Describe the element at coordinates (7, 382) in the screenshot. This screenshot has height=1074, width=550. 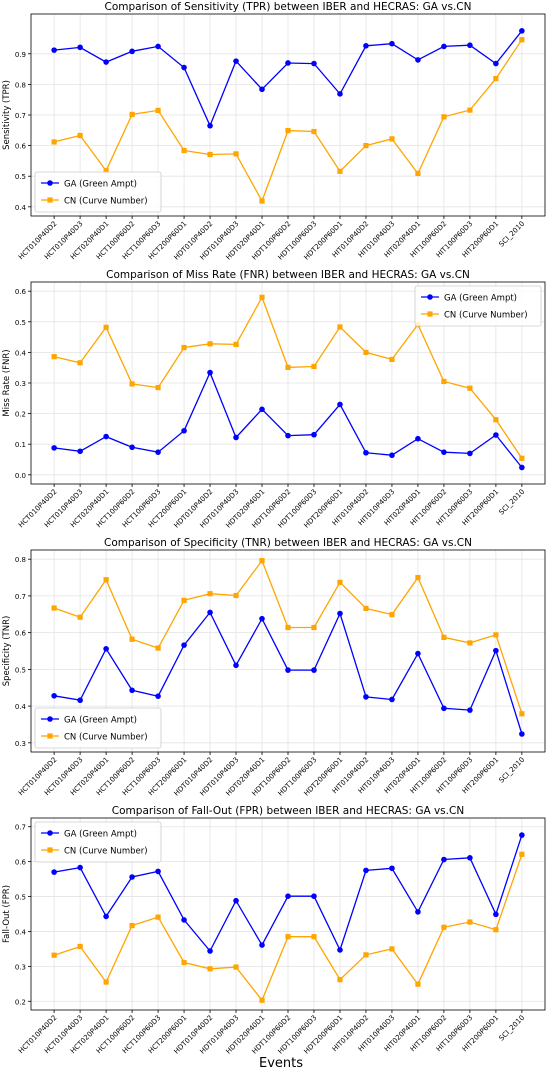
I see `y-axis-label: Miss Rate (FNR)` at that location.